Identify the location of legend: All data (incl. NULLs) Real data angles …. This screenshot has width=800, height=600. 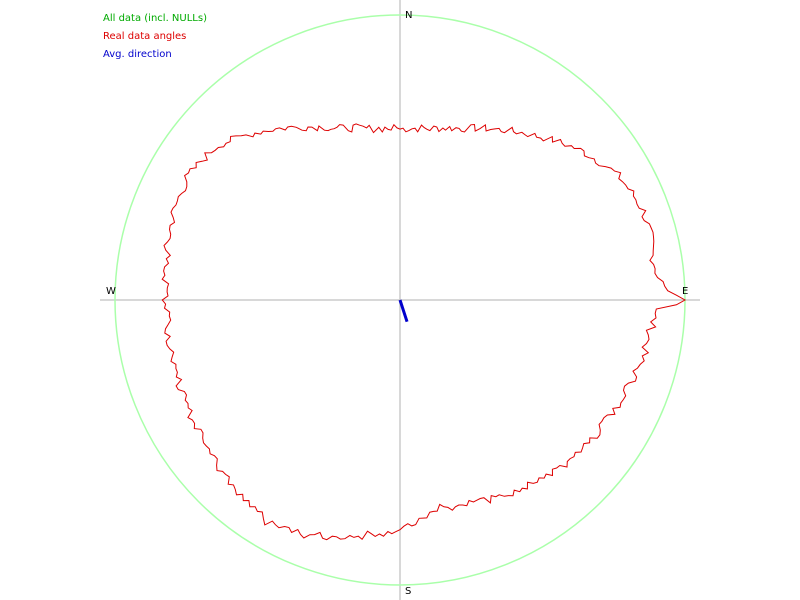
(155, 36).